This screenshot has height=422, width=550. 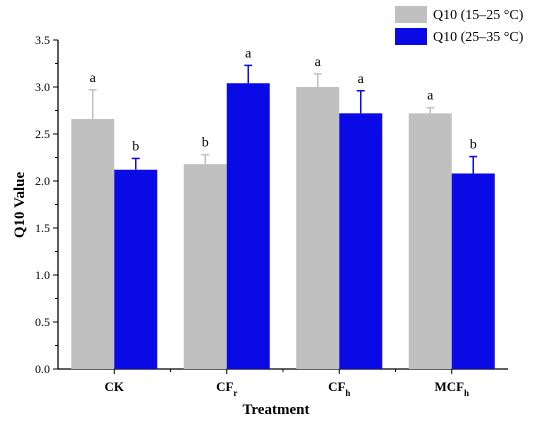 What do you see at coordinates (42, 87) in the screenshot?
I see `y-tick-label: 3.0` at bounding box center [42, 87].